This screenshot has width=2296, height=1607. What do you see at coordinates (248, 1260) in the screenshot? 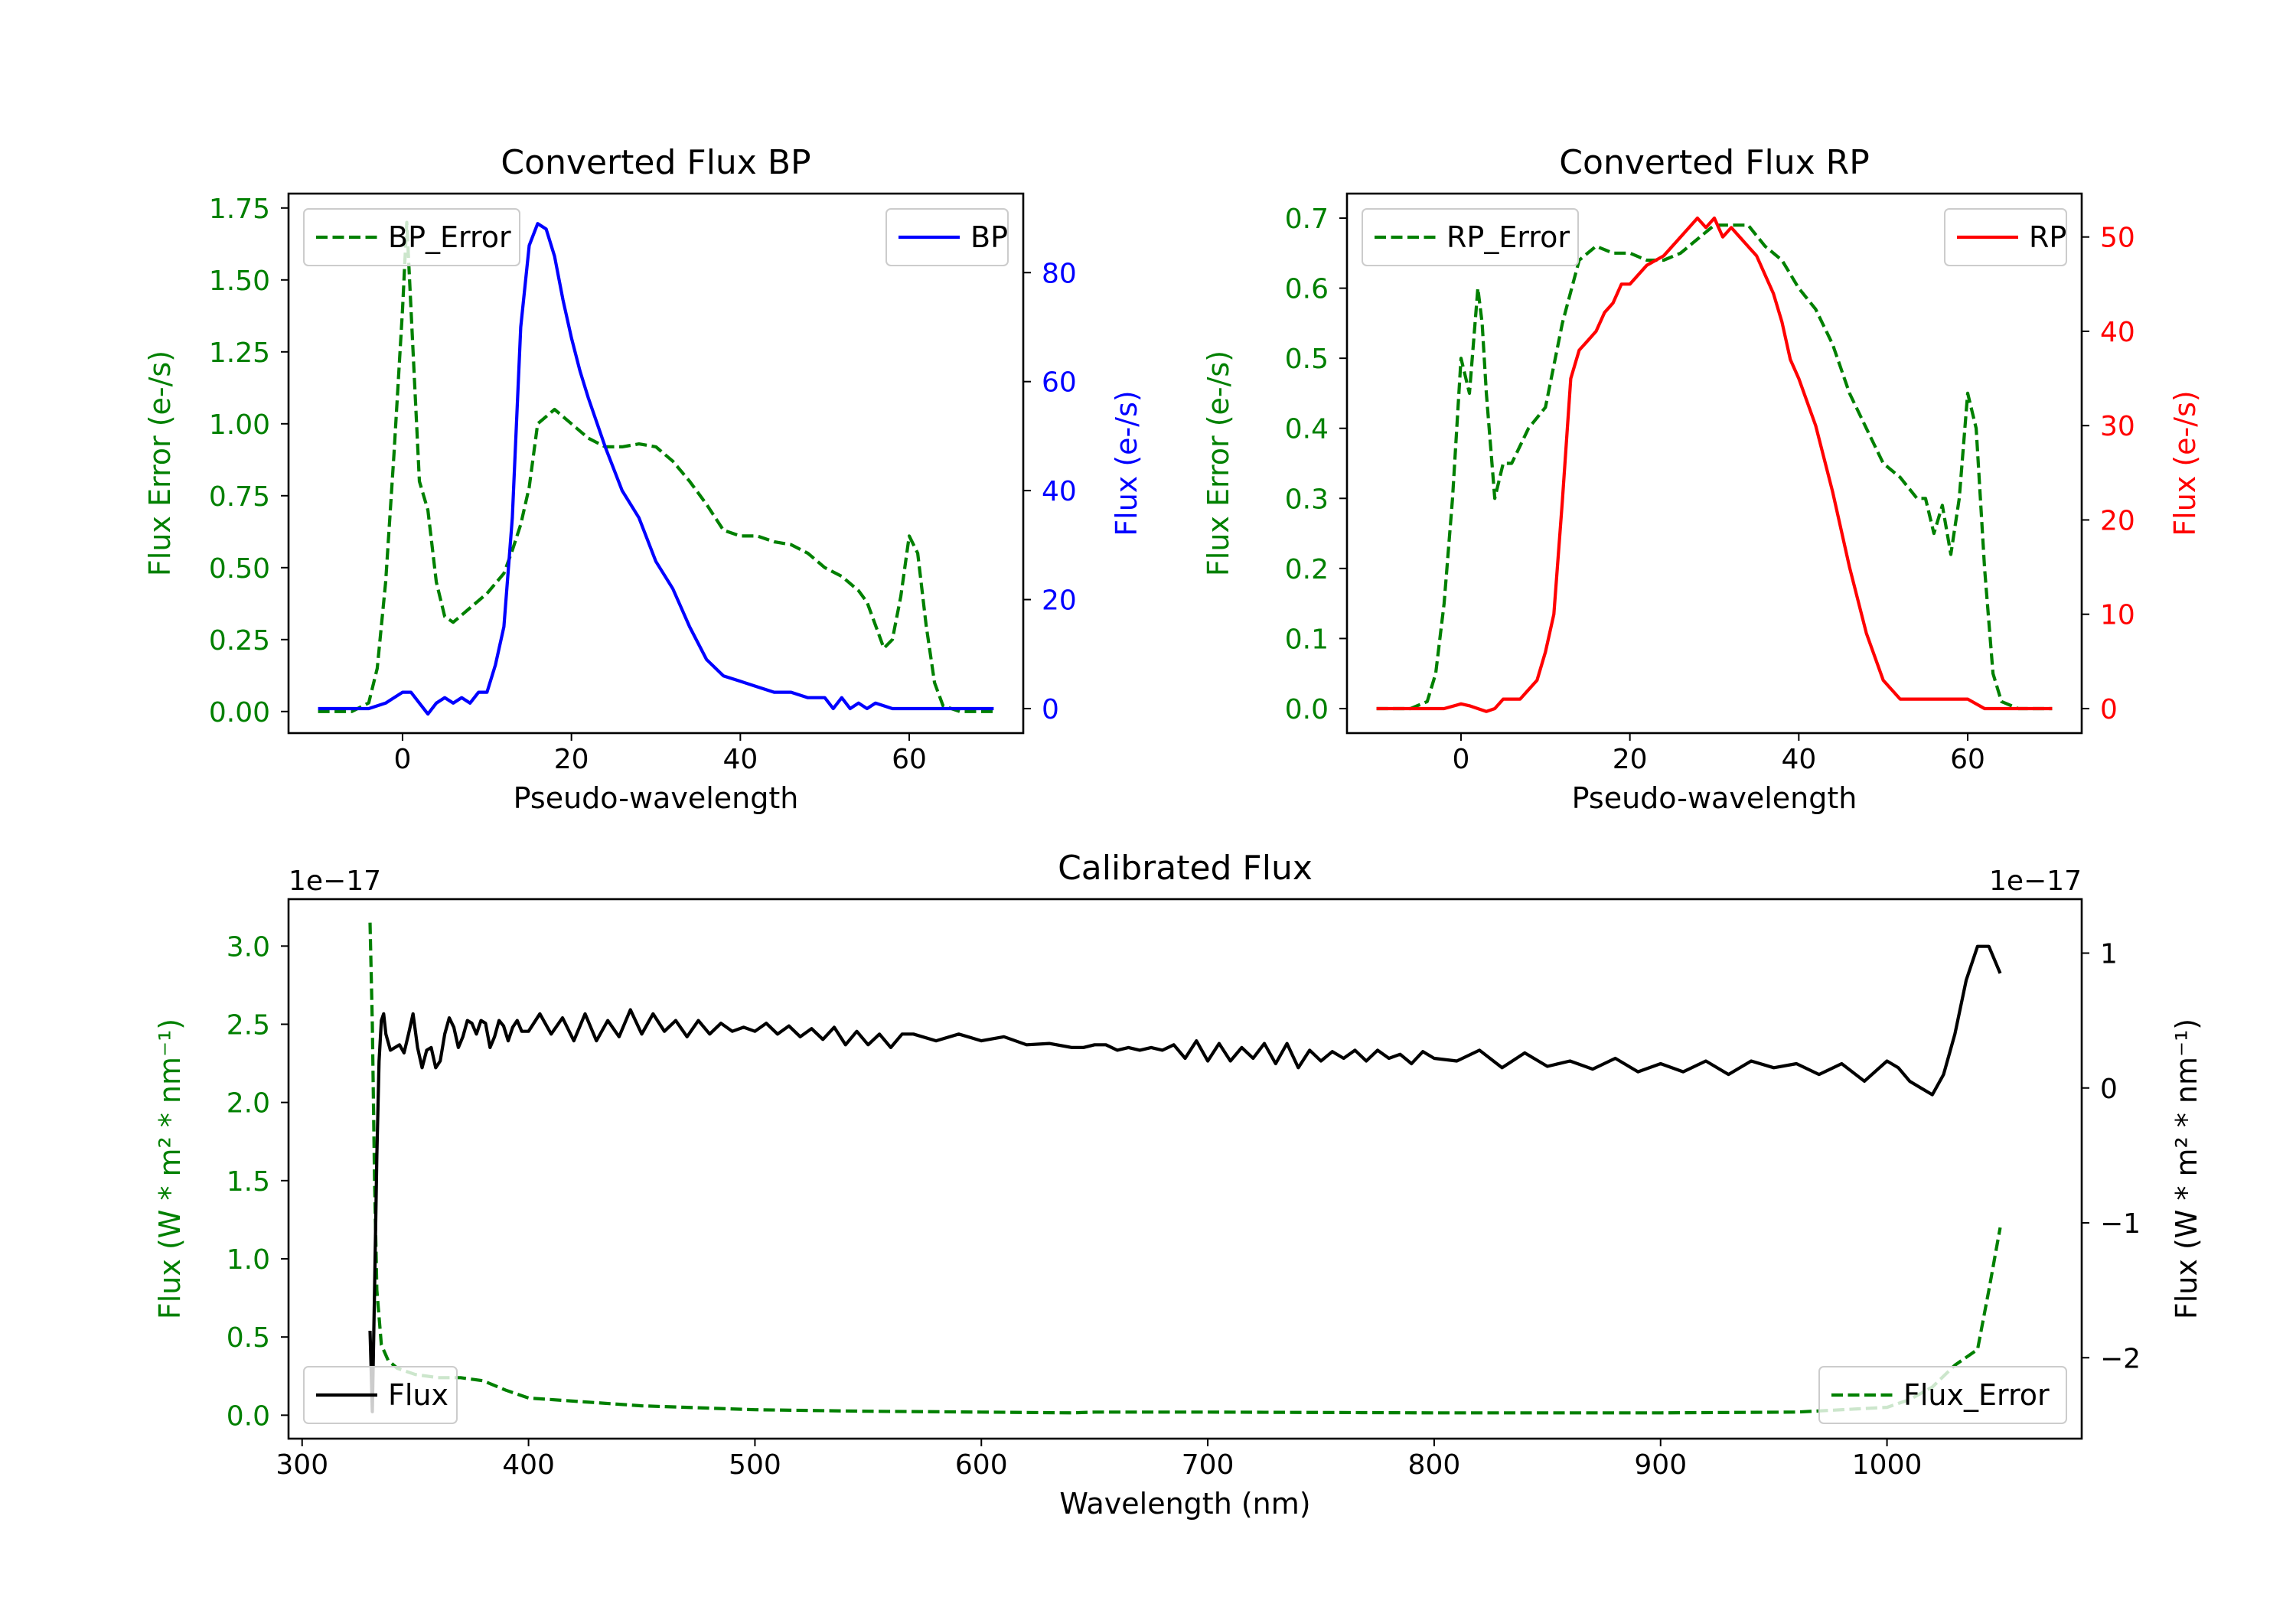
I see `y-tick-label-left: 1.0` at bounding box center [248, 1260].